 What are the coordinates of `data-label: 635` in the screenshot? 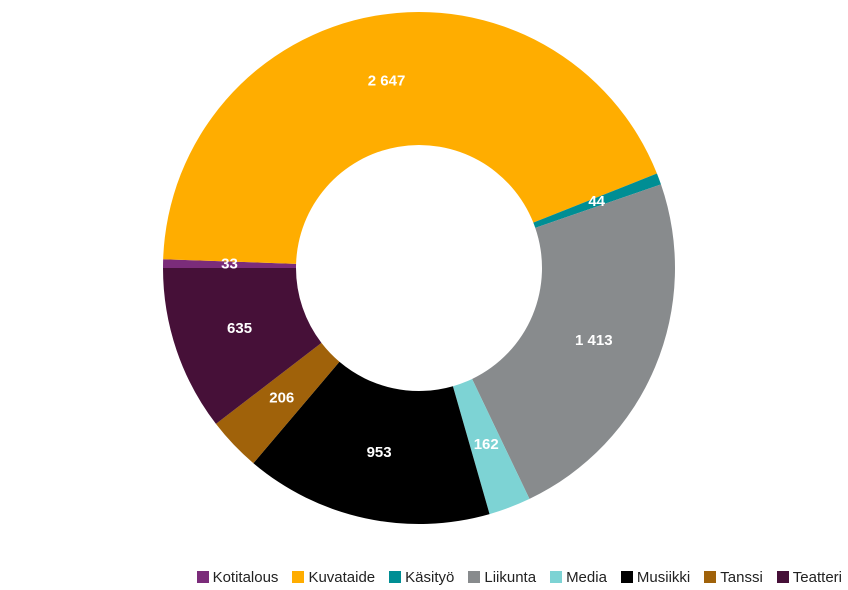 It's located at (239, 328).